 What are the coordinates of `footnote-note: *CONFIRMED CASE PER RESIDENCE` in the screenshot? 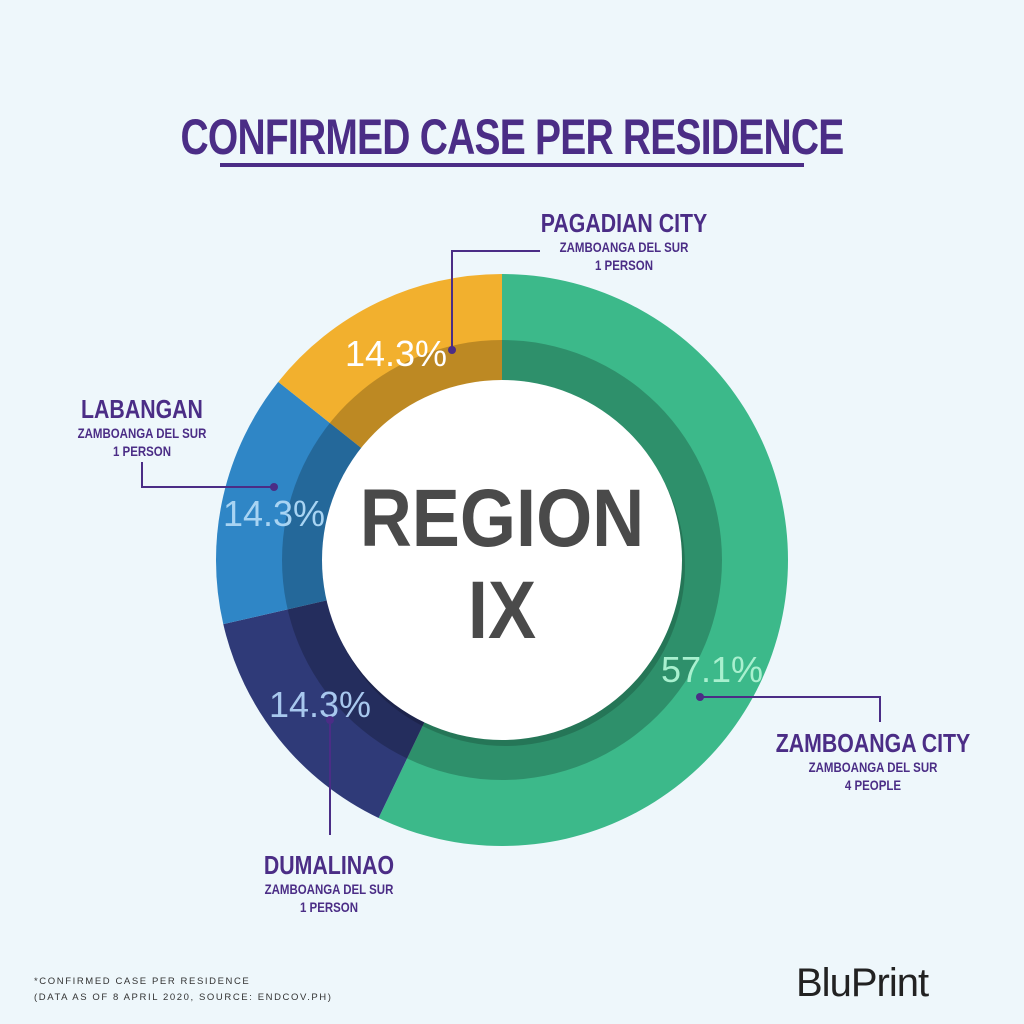 It's located at (142, 981).